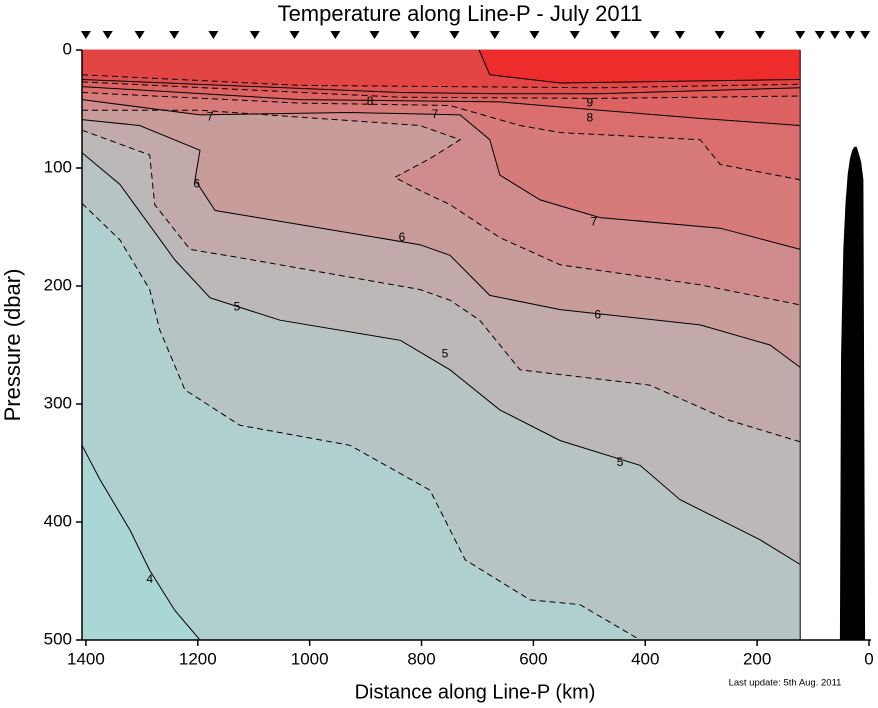 The image size is (878, 708). What do you see at coordinates (12, 345) in the screenshot?
I see `y-axis-label: Pressure (dbar)` at bounding box center [12, 345].